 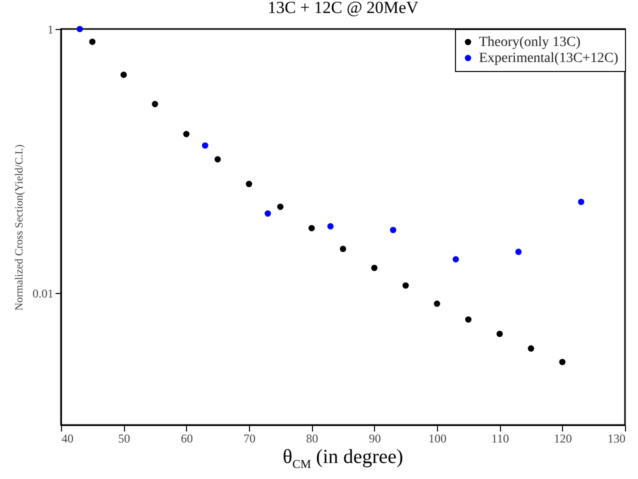 I want to click on y-axis-title: Normalized Cross Section(Yield/C.I.), so click(x=20, y=227).